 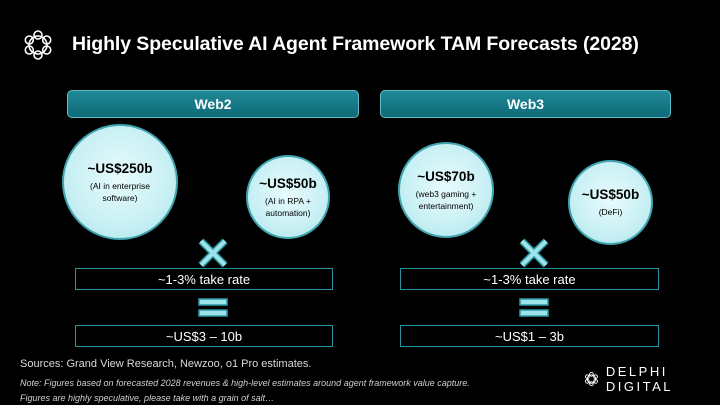 What do you see at coordinates (120, 197) in the screenshot?
I see `circle-desc: software)` at bounding box center [120, 197].